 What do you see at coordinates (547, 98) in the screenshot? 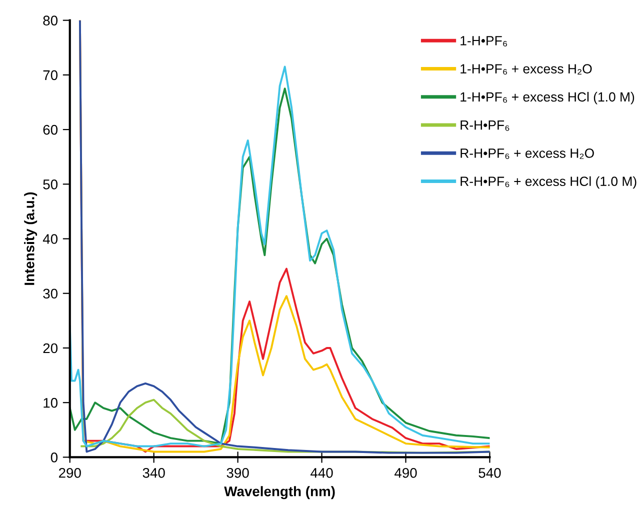
I see `legend-label: 1-H•PF₆ + excess HCl (1.0 M)` at bounding box center [547, 98].